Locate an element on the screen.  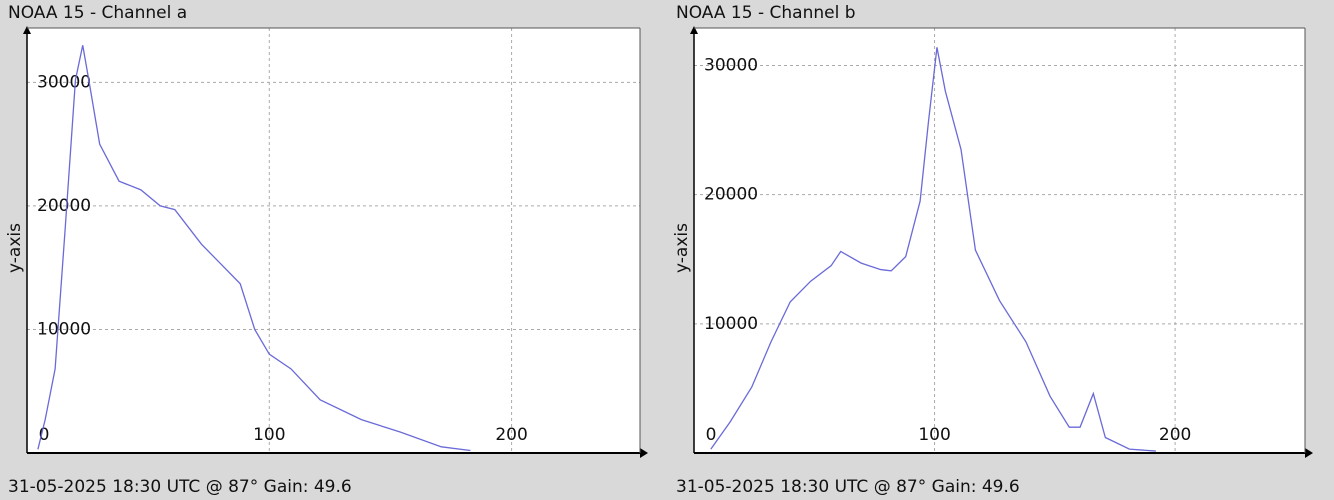
chart-title: NOAA 15 - Channel b is located at coordinates (766, 13).